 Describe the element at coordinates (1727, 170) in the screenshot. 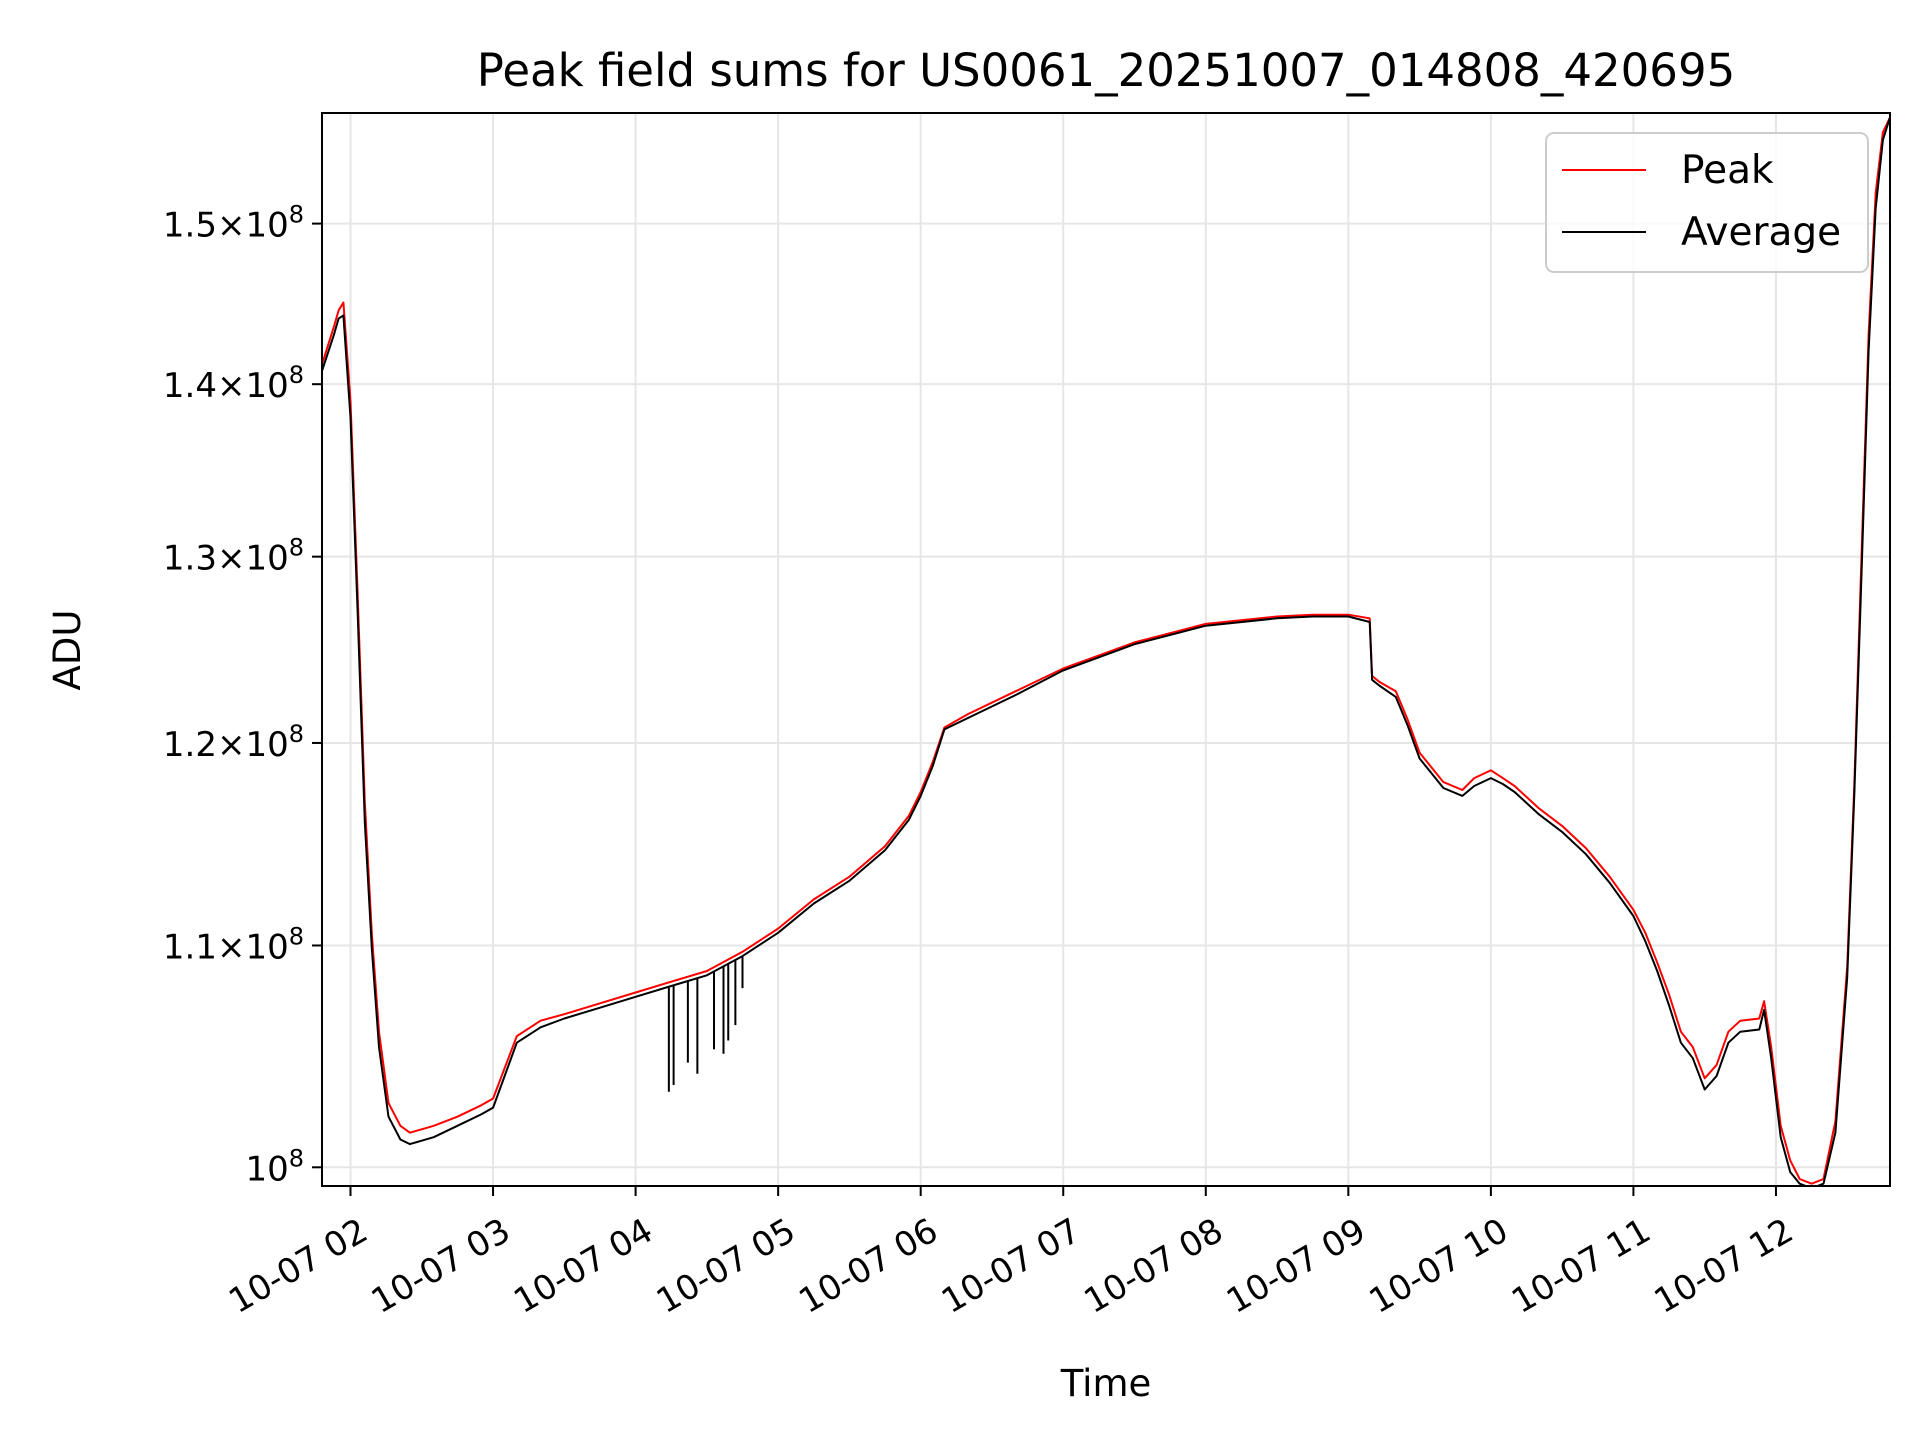

I see `legend-label-peak: Peak` at that location.